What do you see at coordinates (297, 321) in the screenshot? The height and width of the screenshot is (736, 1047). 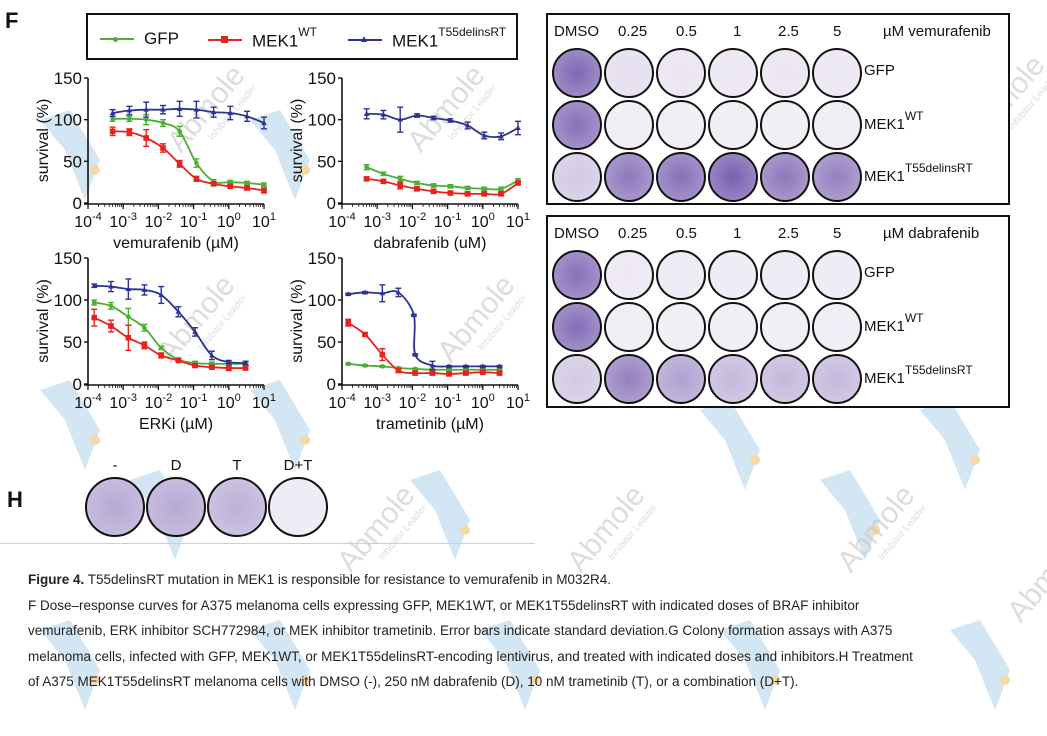 I see `trametinib-y-axis-label: survival (%)` at bounding box center [297, 321].